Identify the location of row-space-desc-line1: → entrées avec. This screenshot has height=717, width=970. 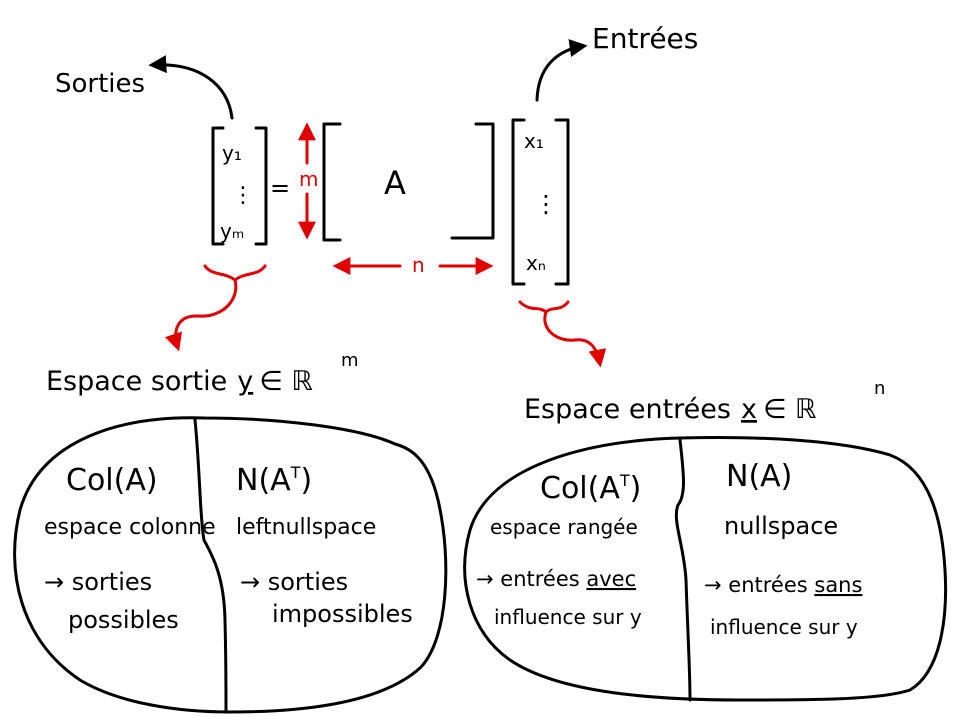
(556, 579).